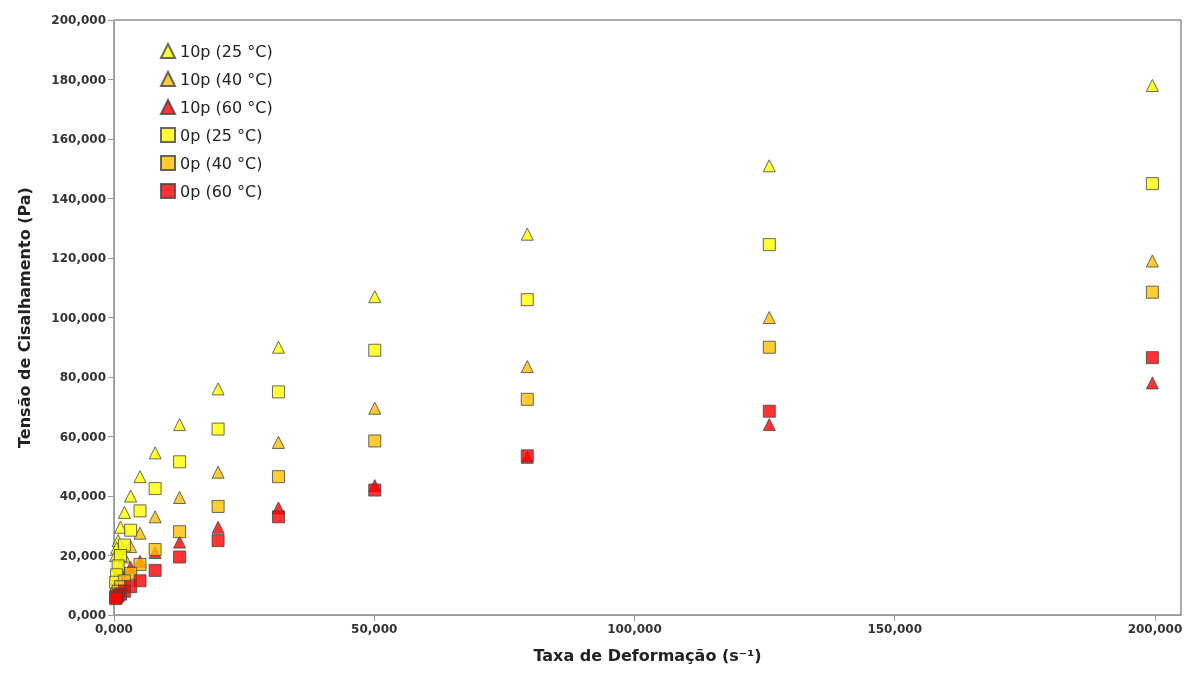 The image size is (1189, 677). I want to click on x-tick-label: 0,000, so click(114, 629).